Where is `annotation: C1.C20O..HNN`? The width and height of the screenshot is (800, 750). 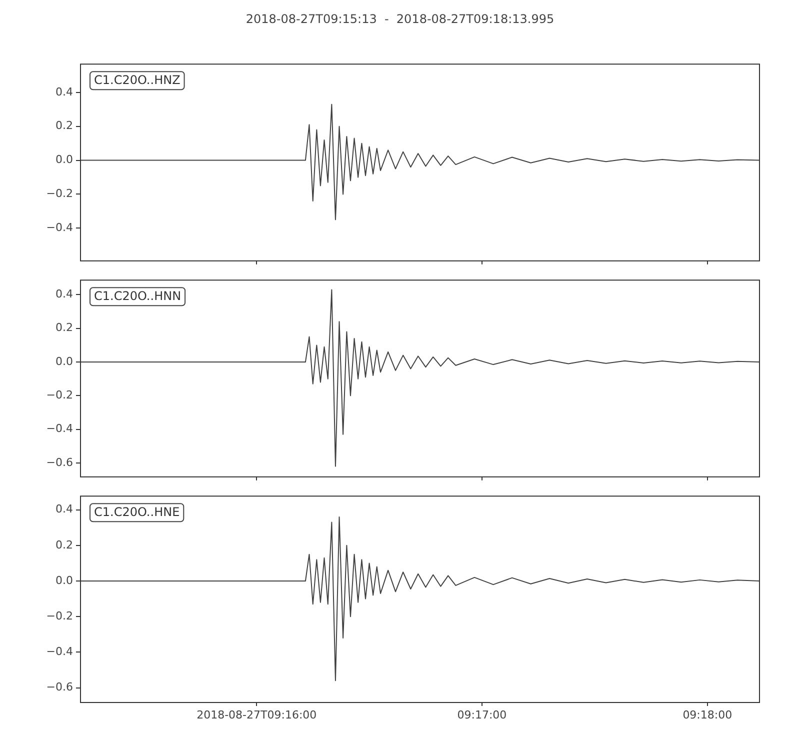 annotation: C1.C20O..HNN is located at coordinates (138, 296).